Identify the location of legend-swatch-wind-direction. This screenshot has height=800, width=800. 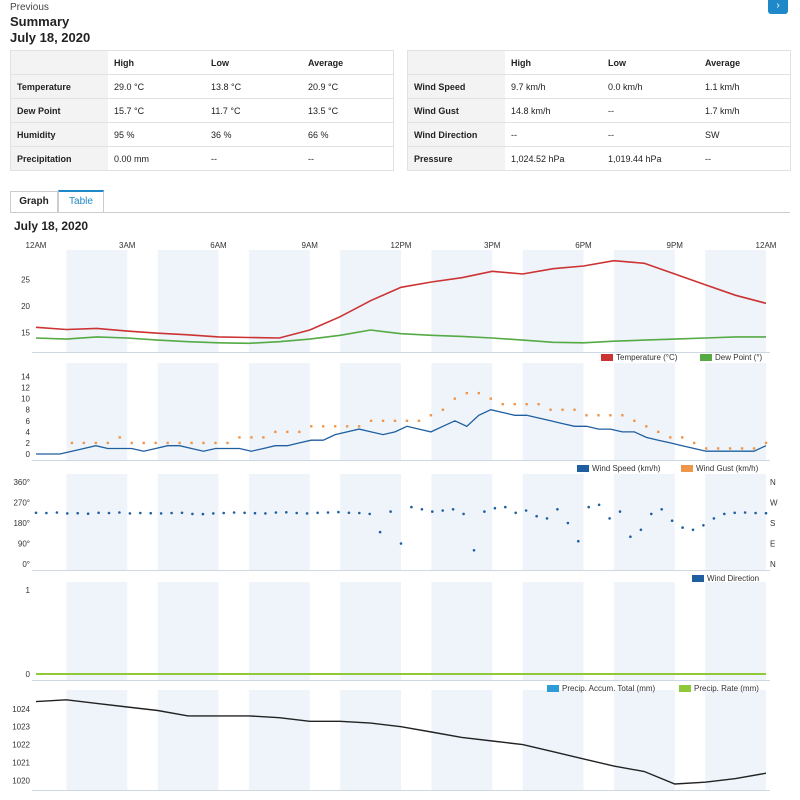
(698, 578).